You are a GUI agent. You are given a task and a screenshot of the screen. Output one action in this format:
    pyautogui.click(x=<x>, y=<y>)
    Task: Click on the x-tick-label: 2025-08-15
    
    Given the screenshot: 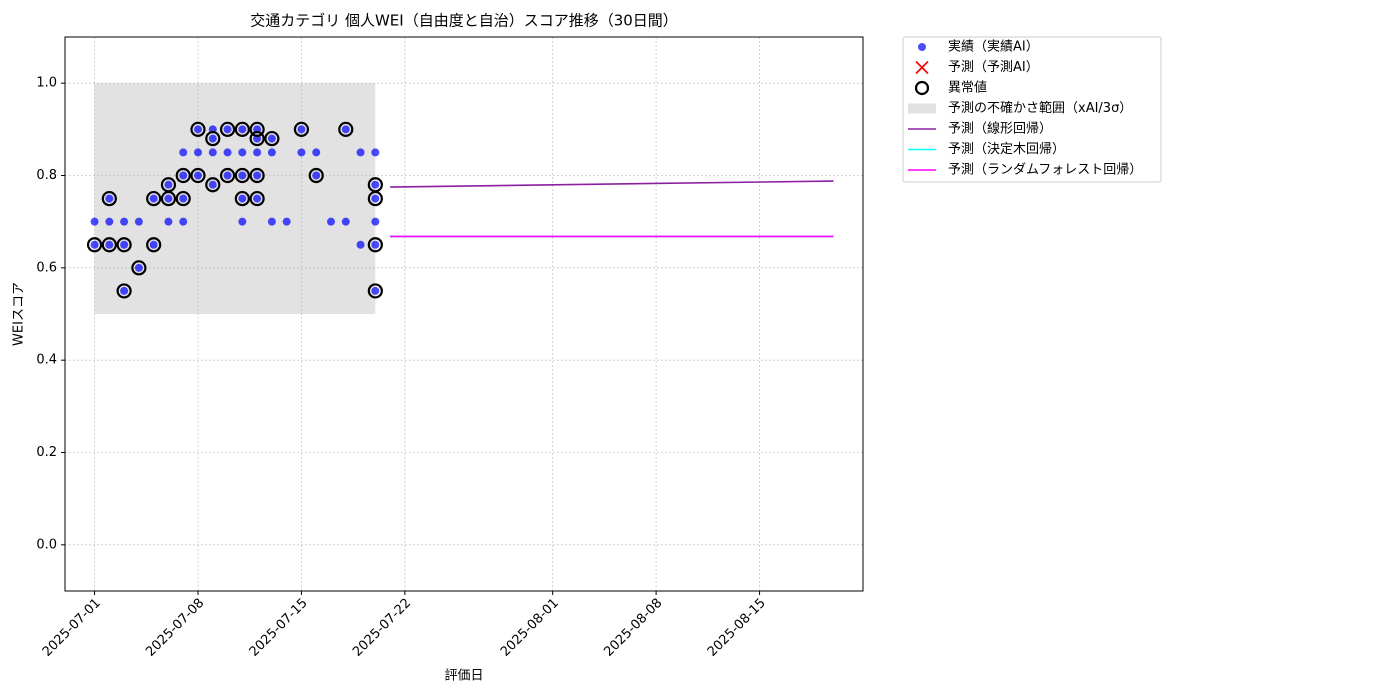 What is the action you would take?
    pyautogui.click(x=737, y=628)
    